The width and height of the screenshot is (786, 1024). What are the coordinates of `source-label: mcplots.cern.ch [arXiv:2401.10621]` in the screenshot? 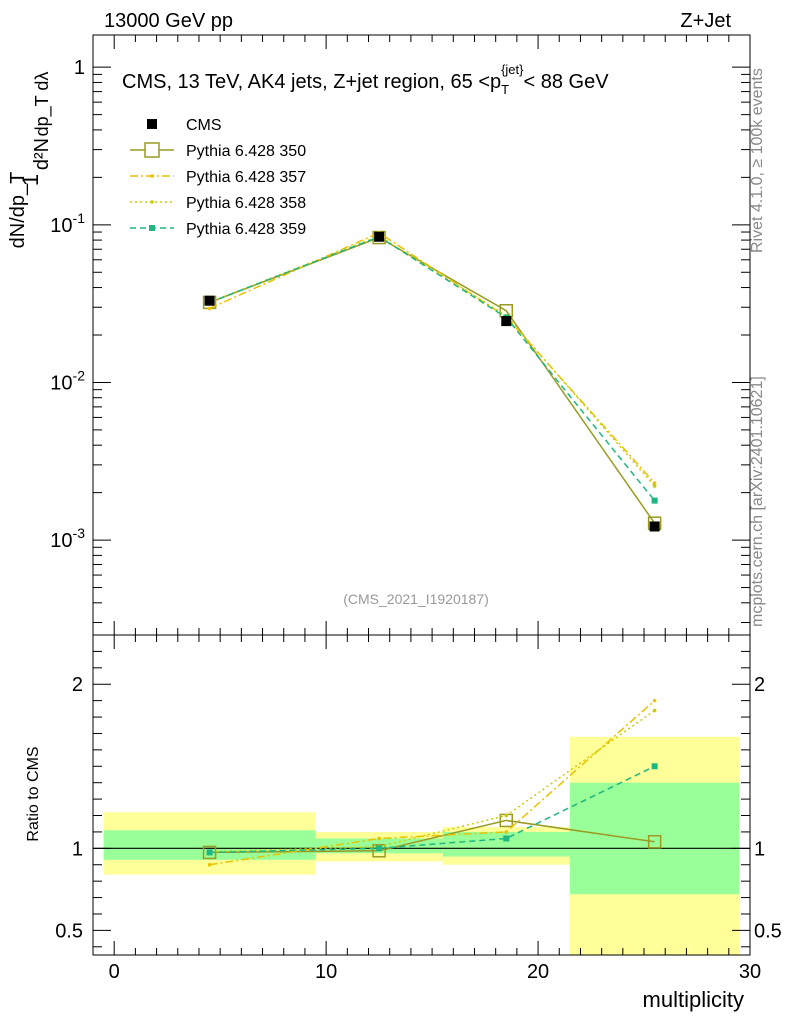 It's located at (757, 501).